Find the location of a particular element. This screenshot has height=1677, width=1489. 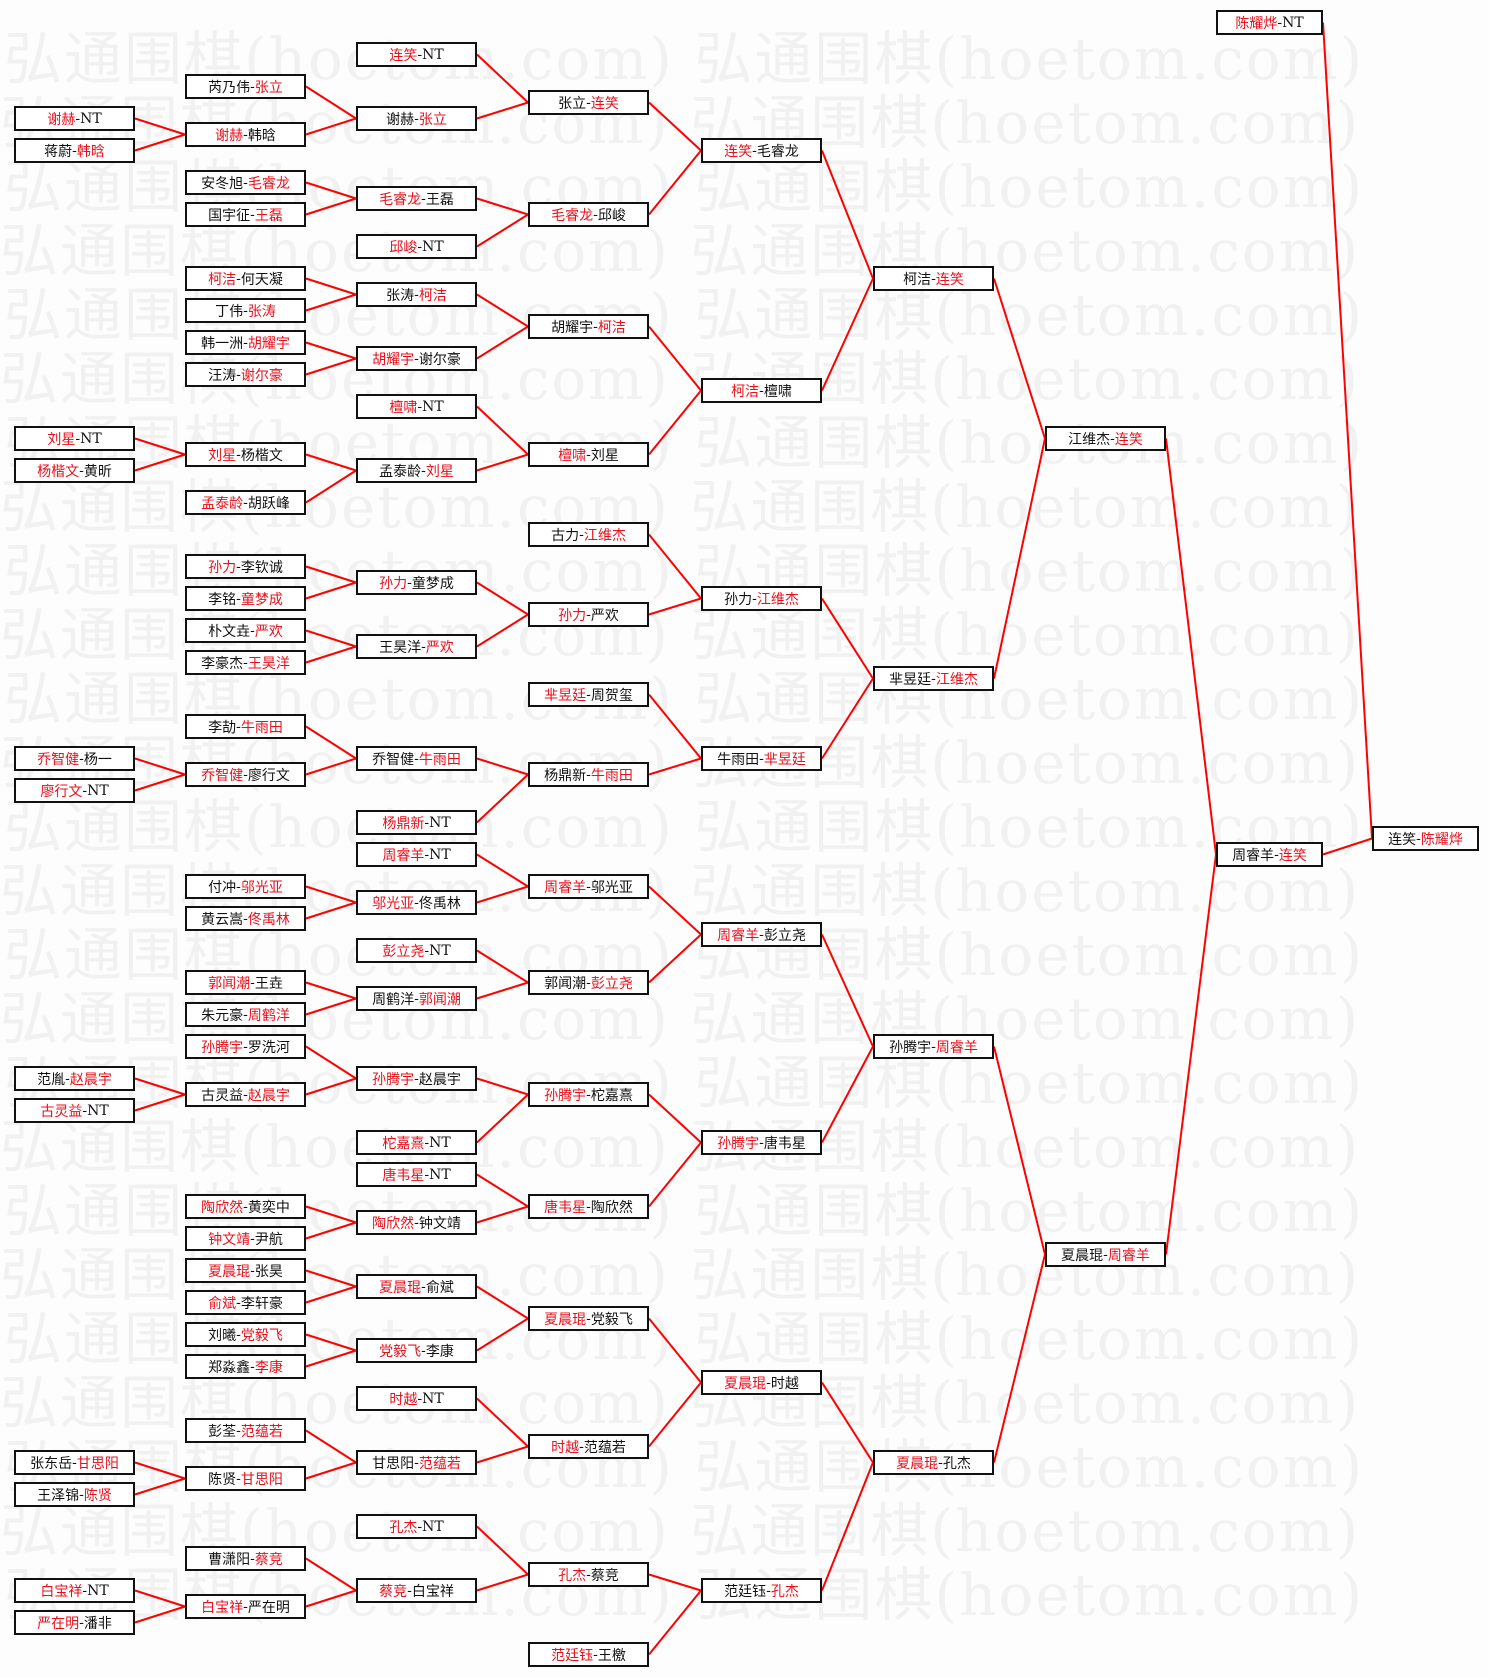

match-box: 乔智健 - 杨一 is located at coordinates (74, 758).